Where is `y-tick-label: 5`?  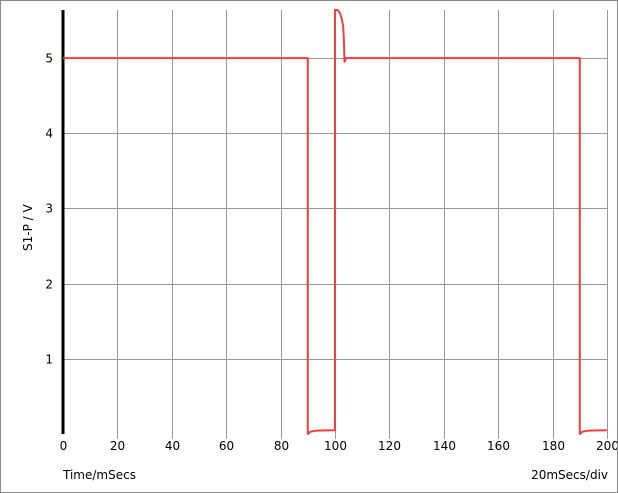 y-tick-label: 5 is located at coordinates (49, 59).